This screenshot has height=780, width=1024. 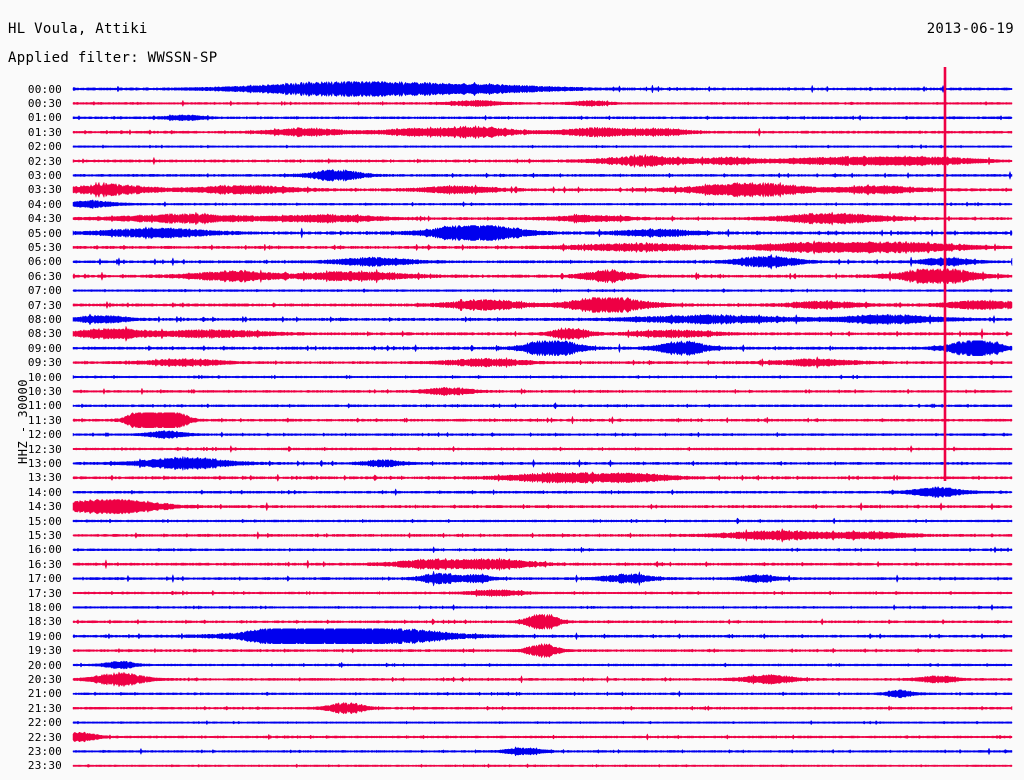 What do you see at coordinates (44, 478) in the screenshot?
I see `time-label: 13:30` at bounding box center [44, 478].